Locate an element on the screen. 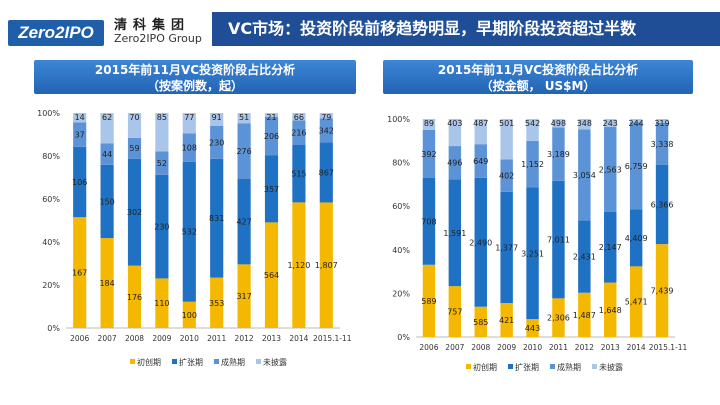 This screenshot has height=405, width=720. data-label: 1,648 is located at coordinates (610, 310).